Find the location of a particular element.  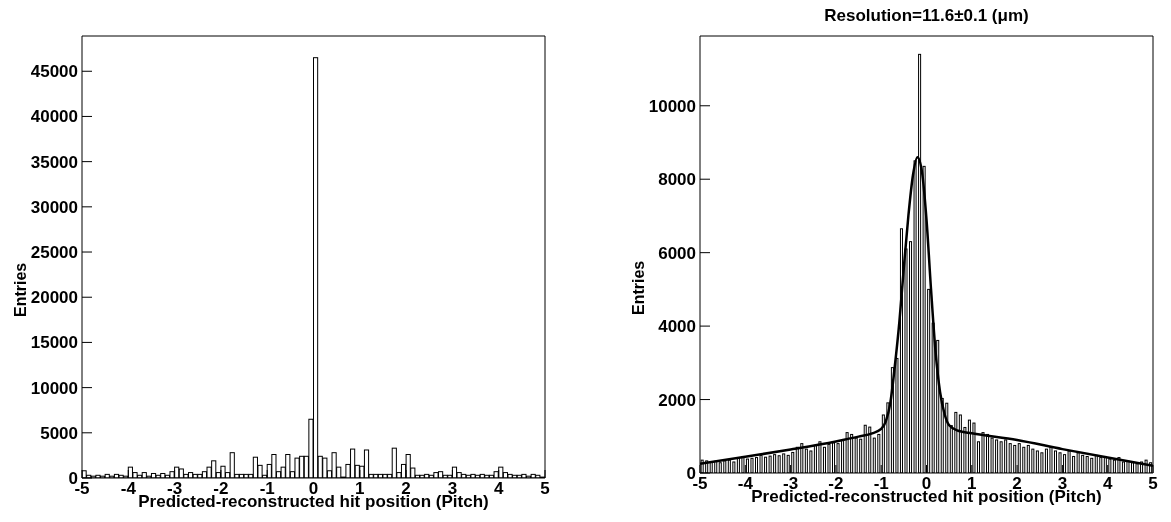

x-tick-label: -4 is located at coordinates (128, 489).